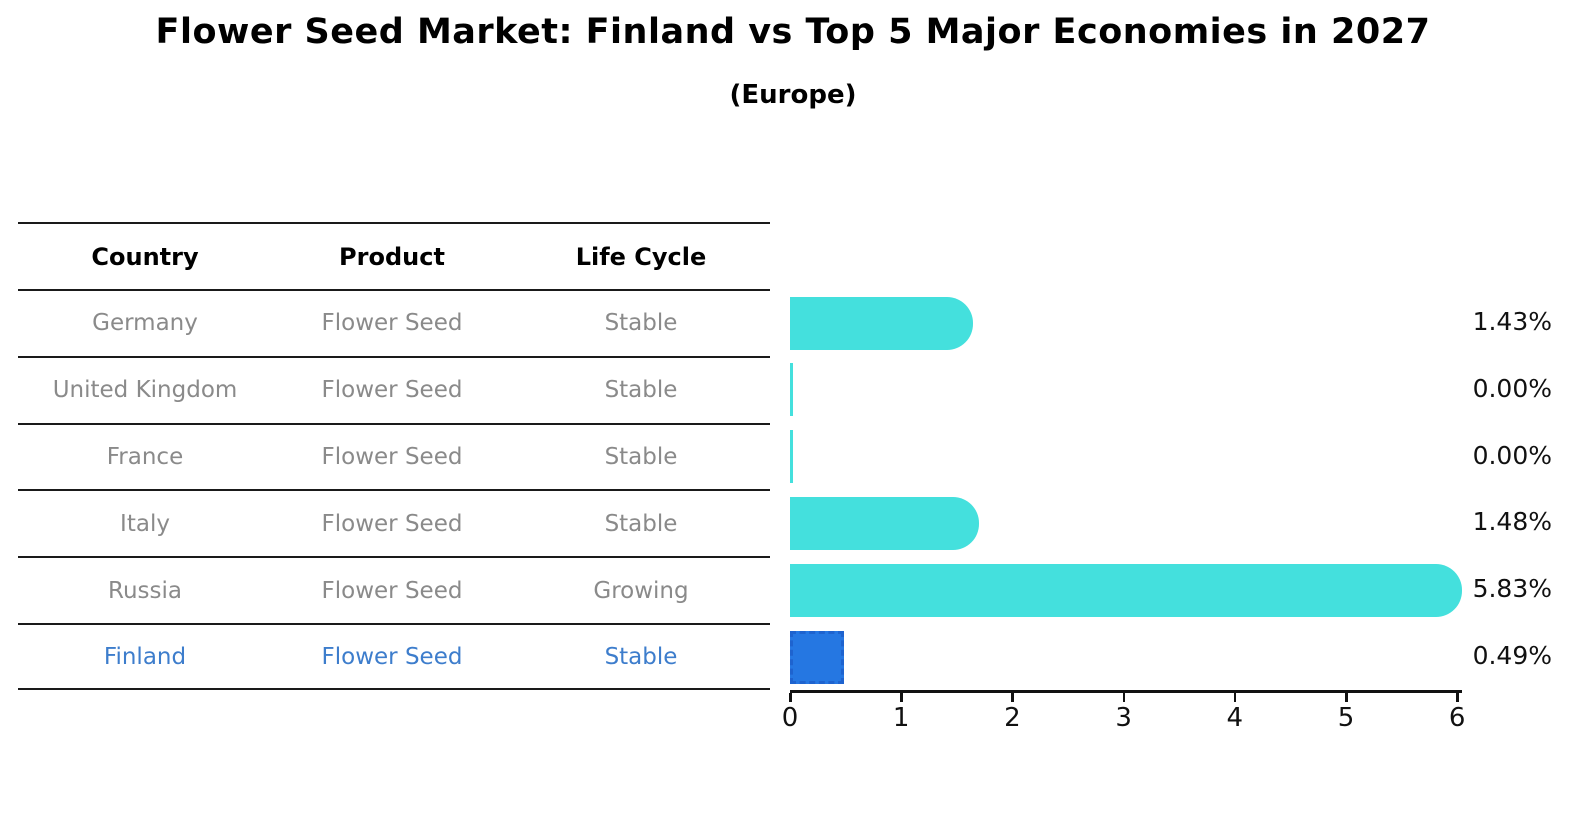 Image resolution: width=1586 pixels, height=823 pixels. I want to click on table-row-united-kingdom: United Kingdom Flower Seed Stable, so click(394, 389).